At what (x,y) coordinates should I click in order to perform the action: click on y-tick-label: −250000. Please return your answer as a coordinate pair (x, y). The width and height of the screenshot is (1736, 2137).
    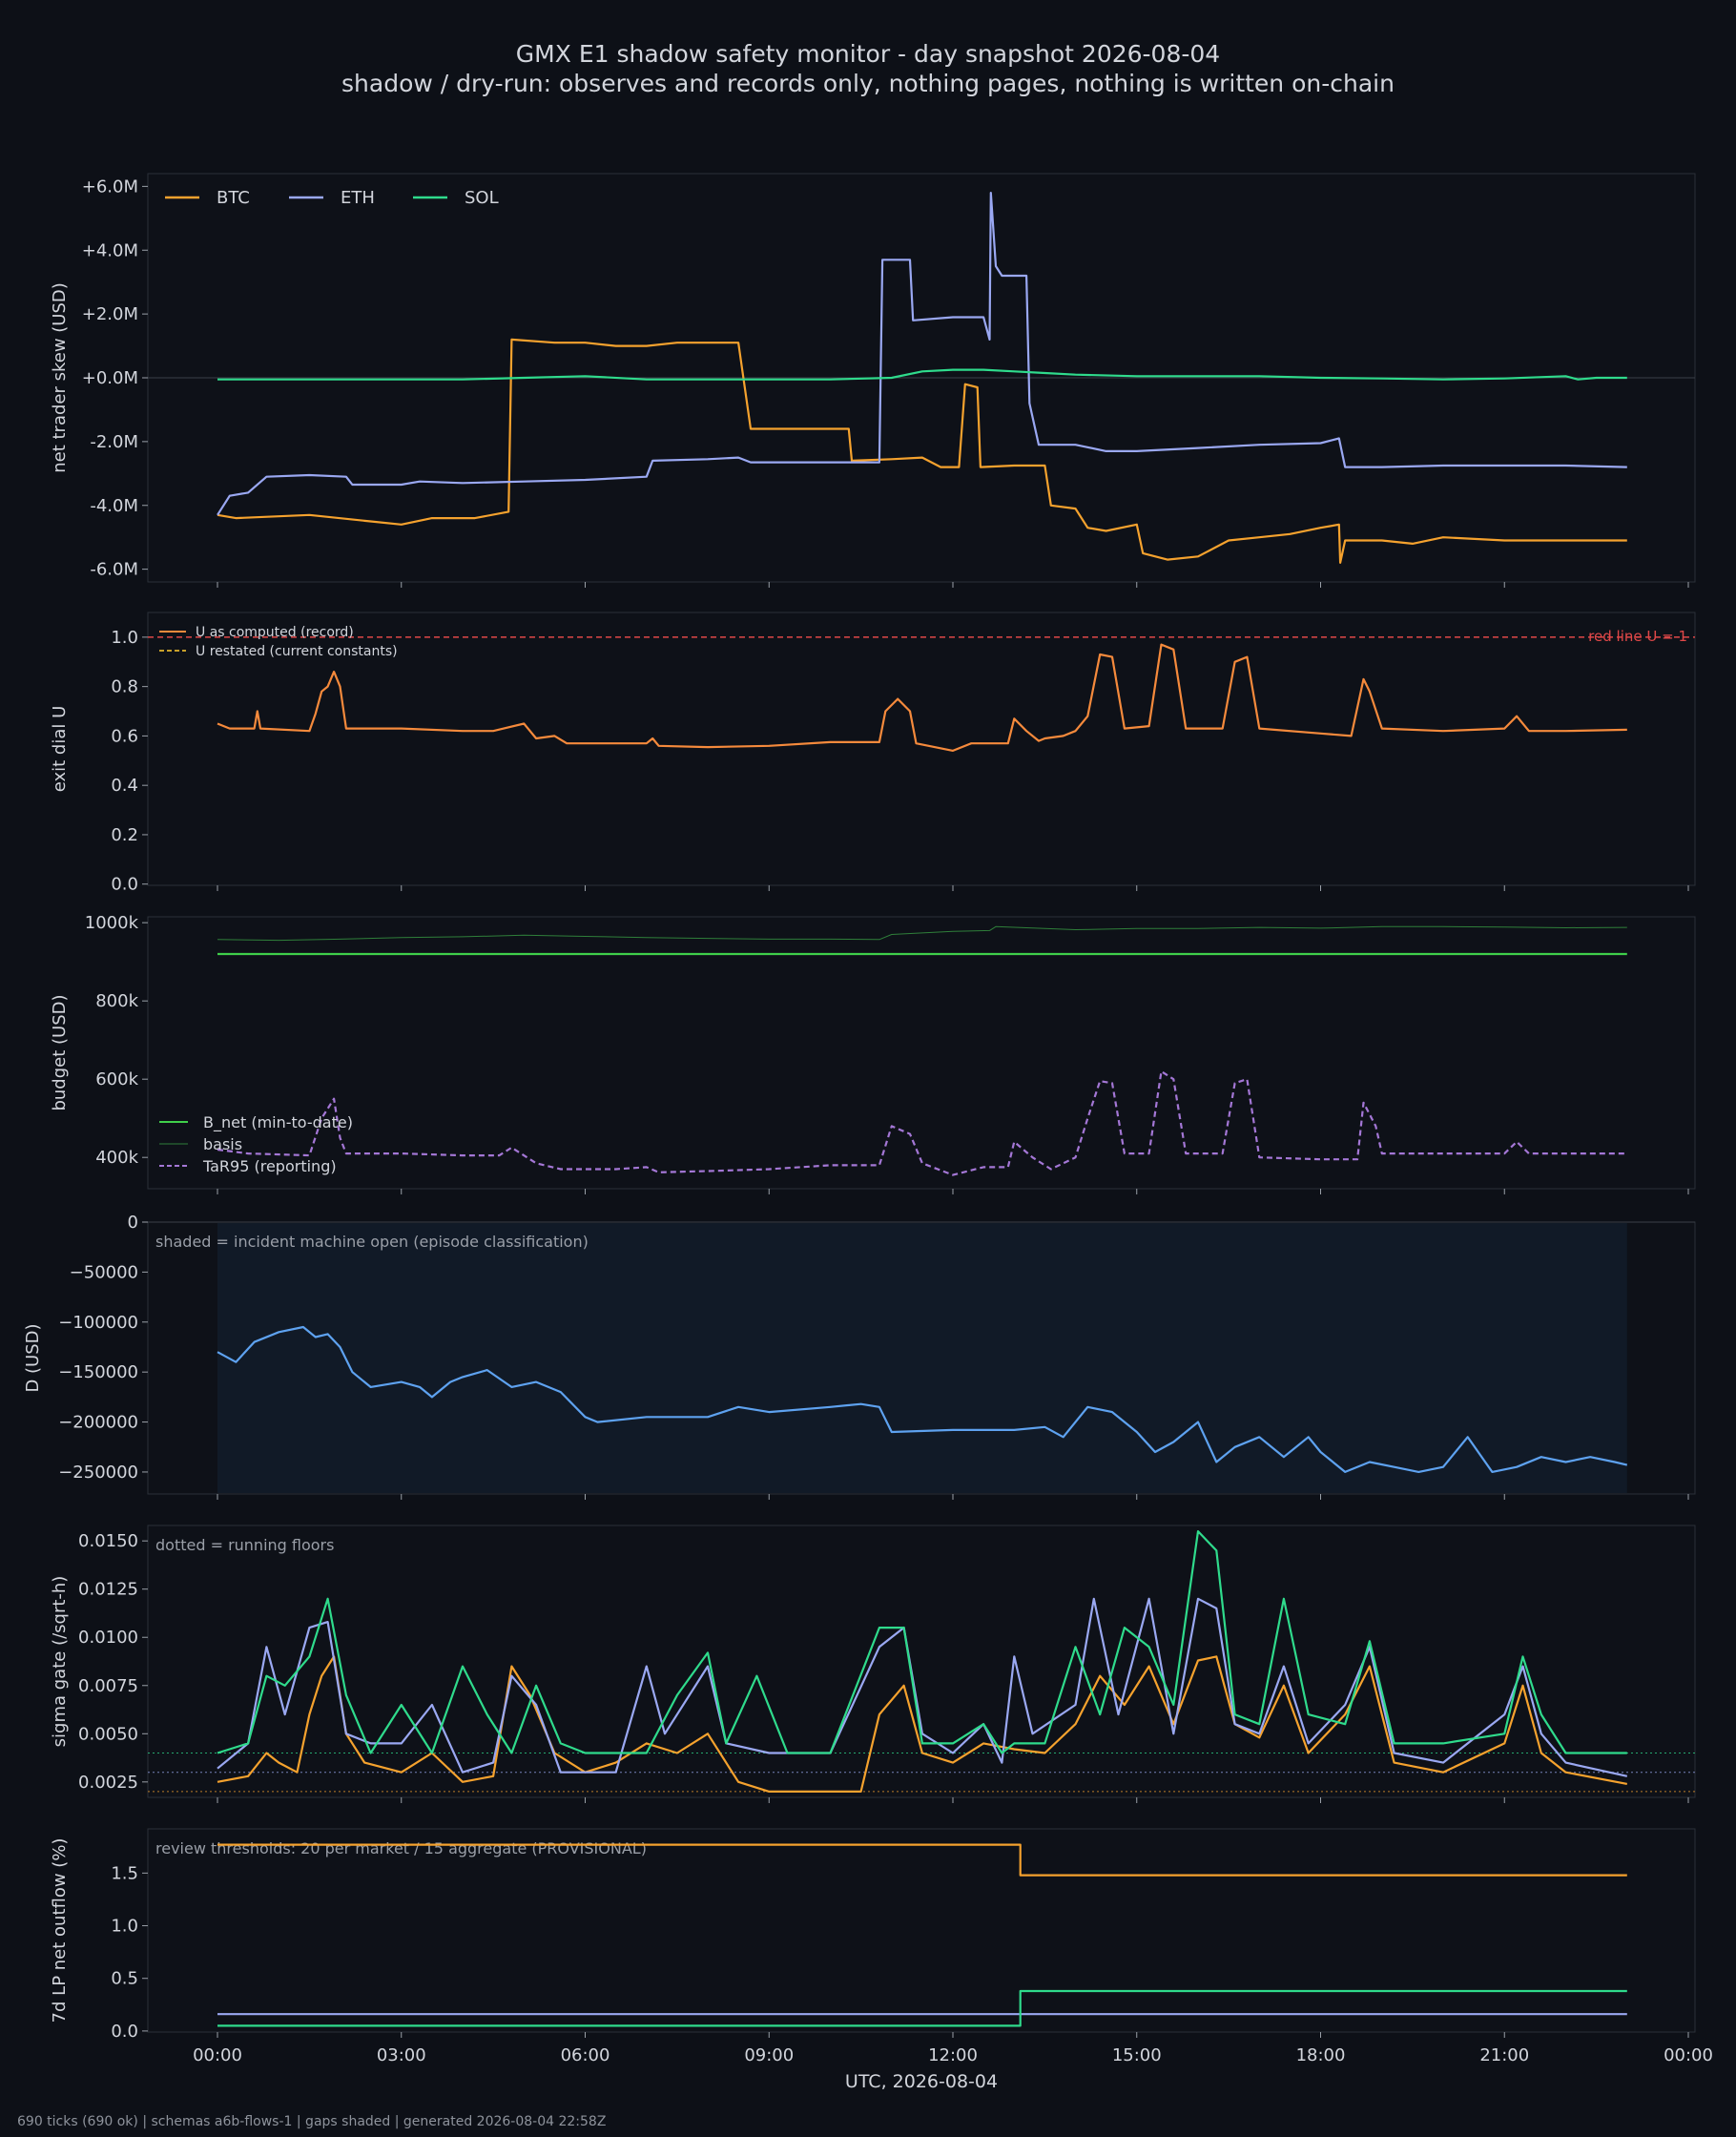
    Looking at the image, I should click on (98, 1473).